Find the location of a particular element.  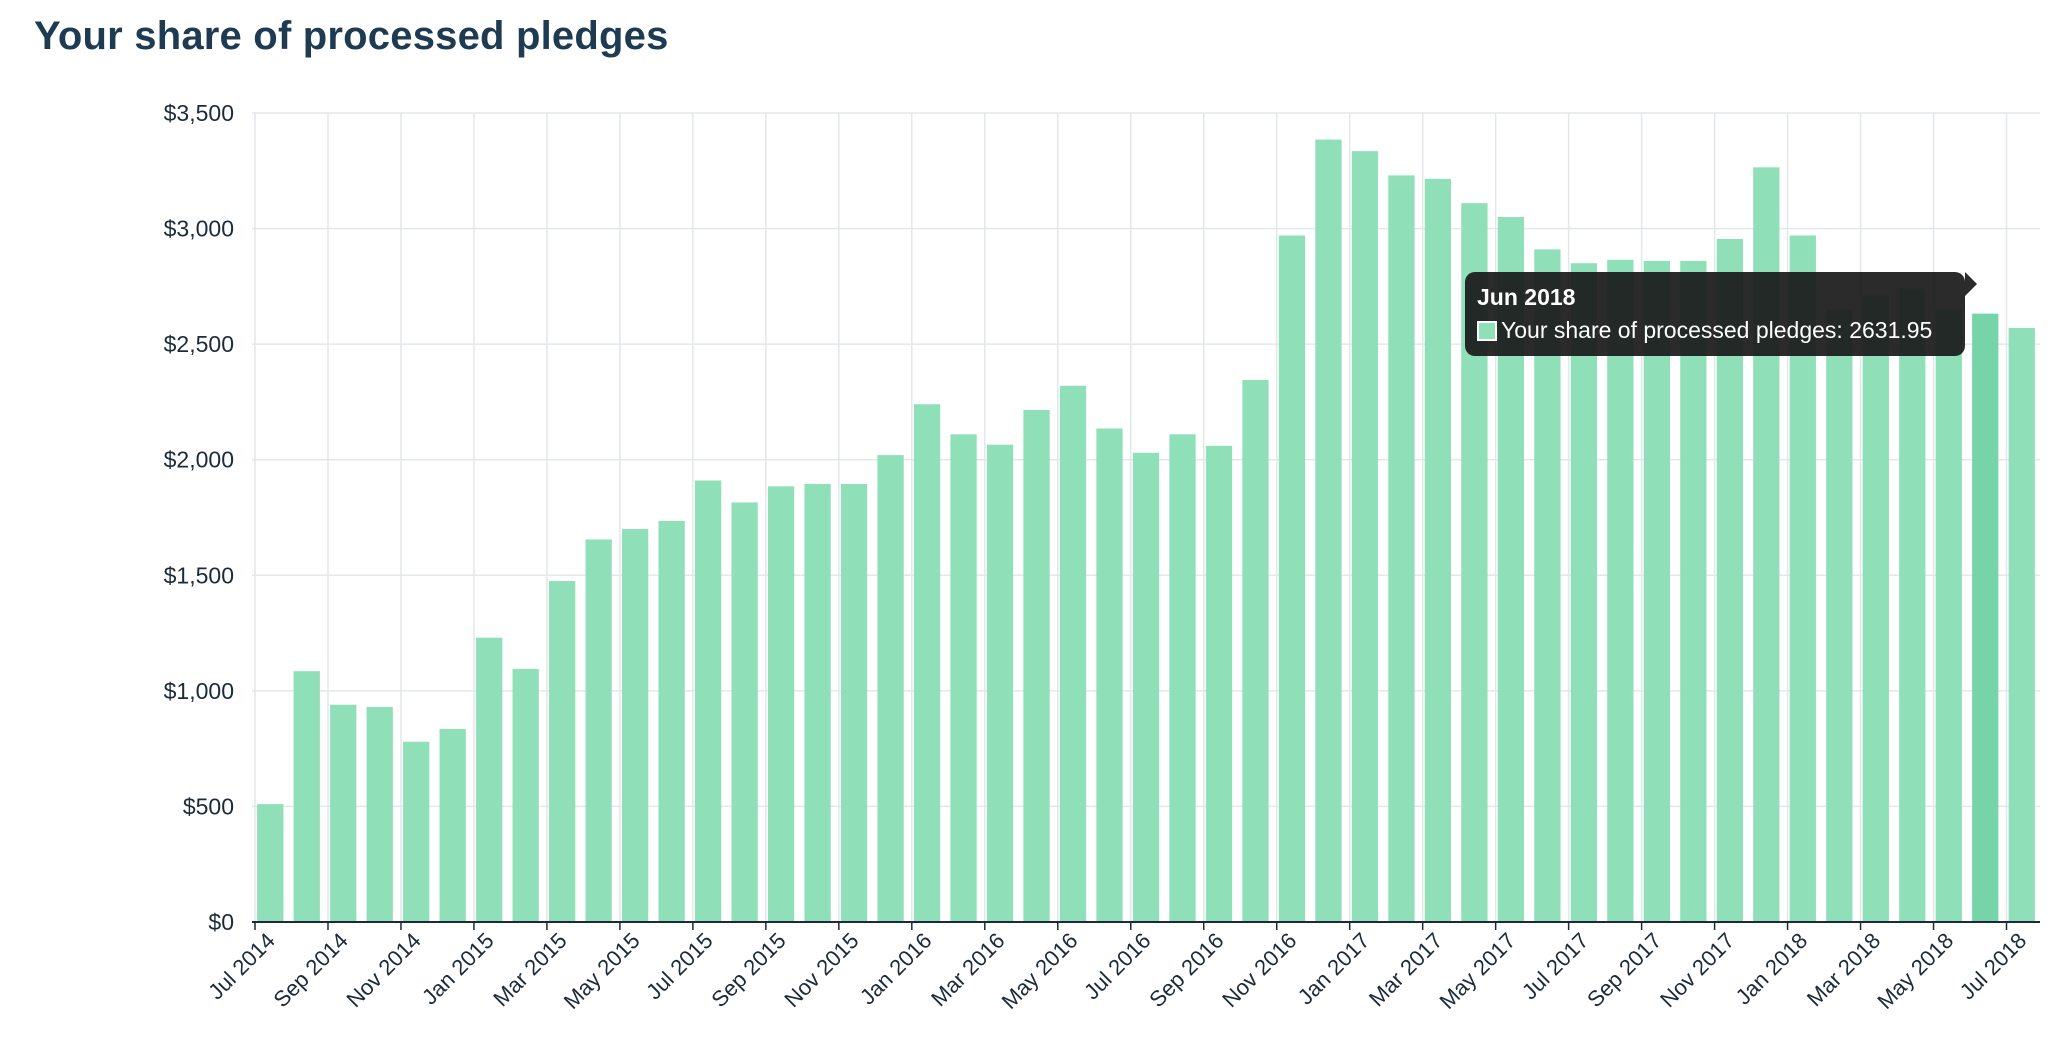

x-tick-label: May 2016 is located at coordinates (1040, 971).